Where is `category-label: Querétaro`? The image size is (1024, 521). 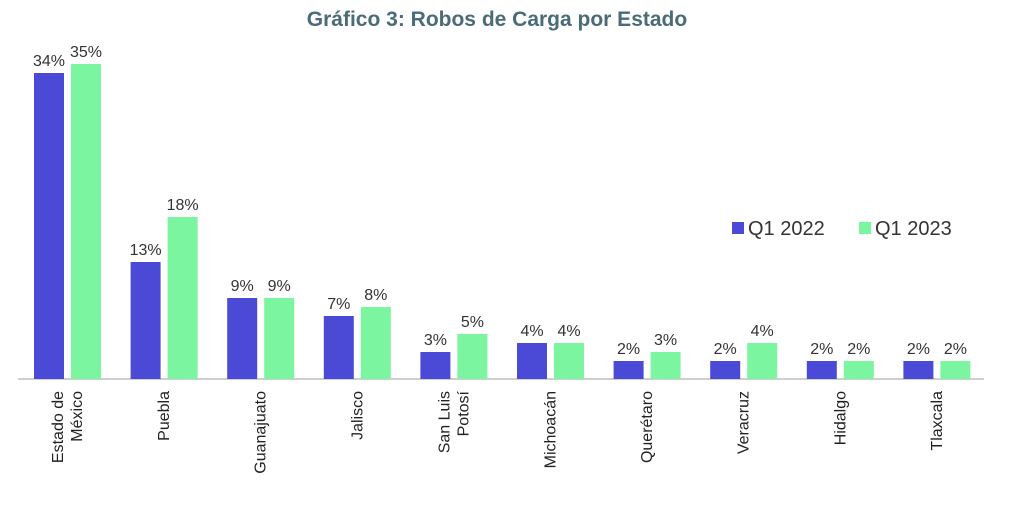
category-label: Querétaro is located at coordinates (647, 427).